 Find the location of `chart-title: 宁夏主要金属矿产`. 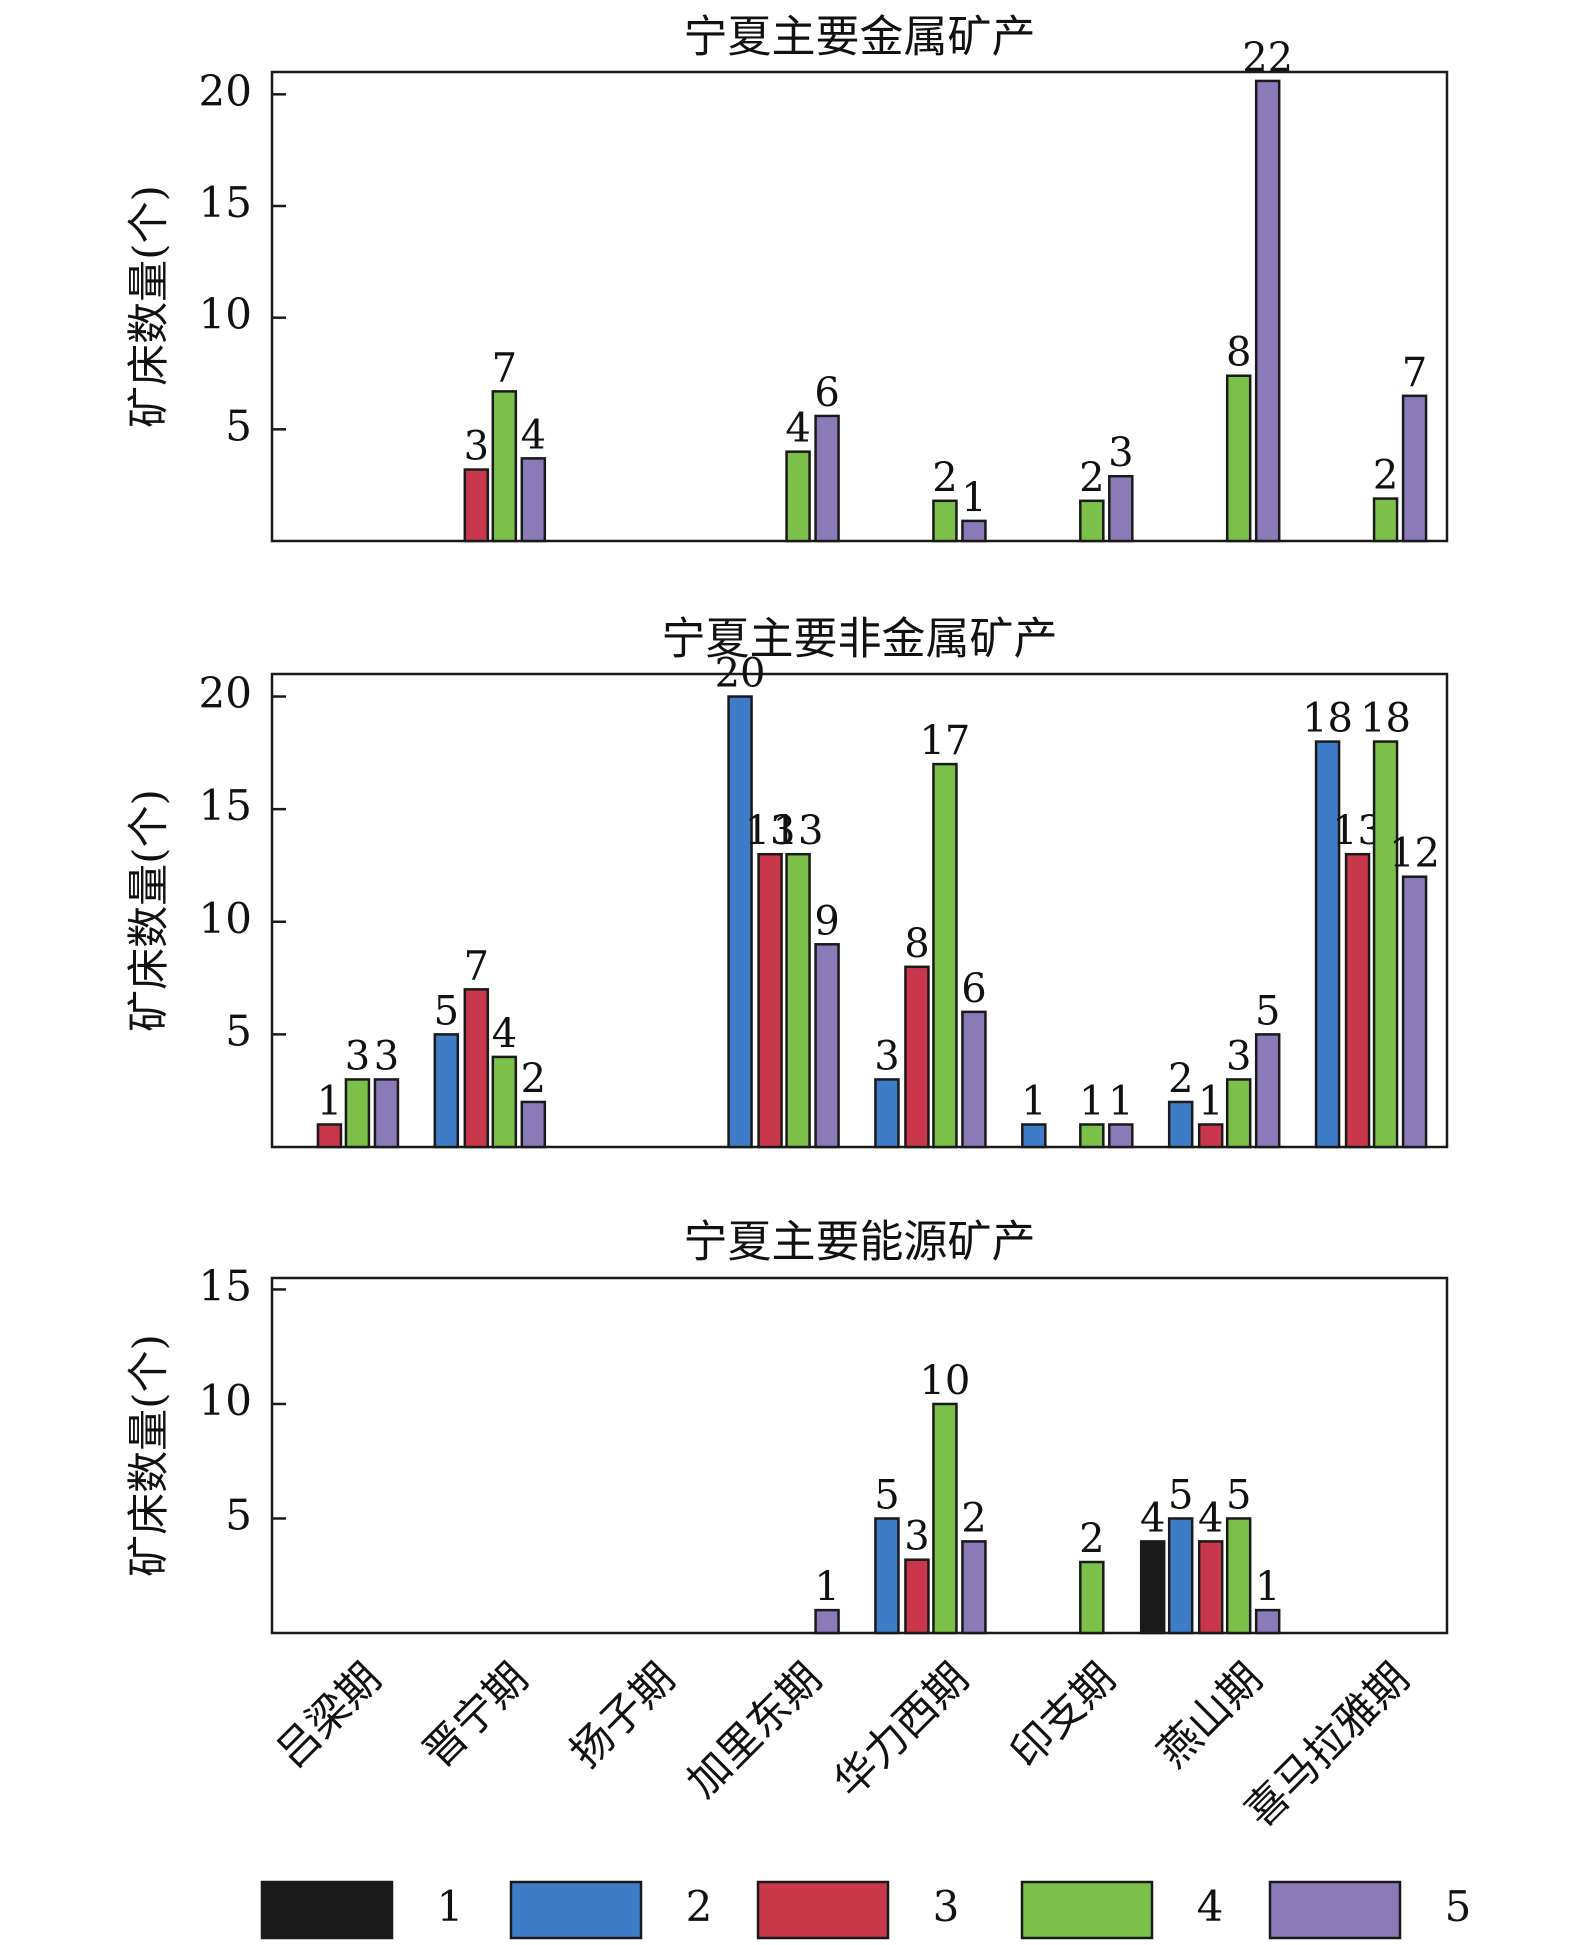

chart-title: 宁夏主要金属矿产 is located at coordinates (860, 37).